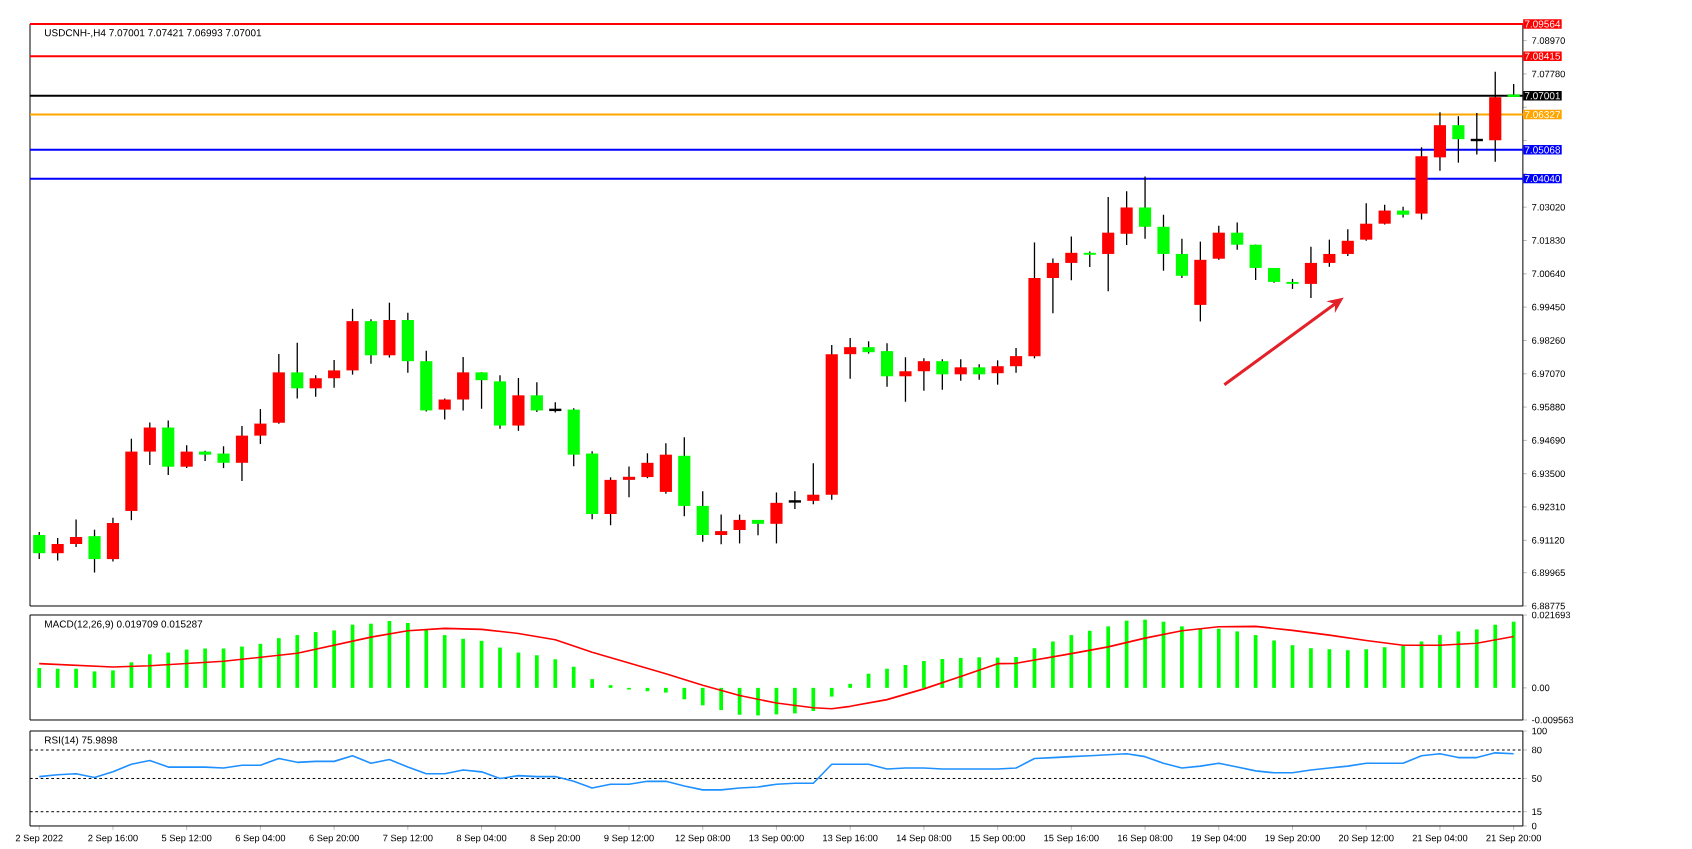 This screenshot has width=1692, height=849. I want to click on y-tick-label: 50, so click(1536, 778).